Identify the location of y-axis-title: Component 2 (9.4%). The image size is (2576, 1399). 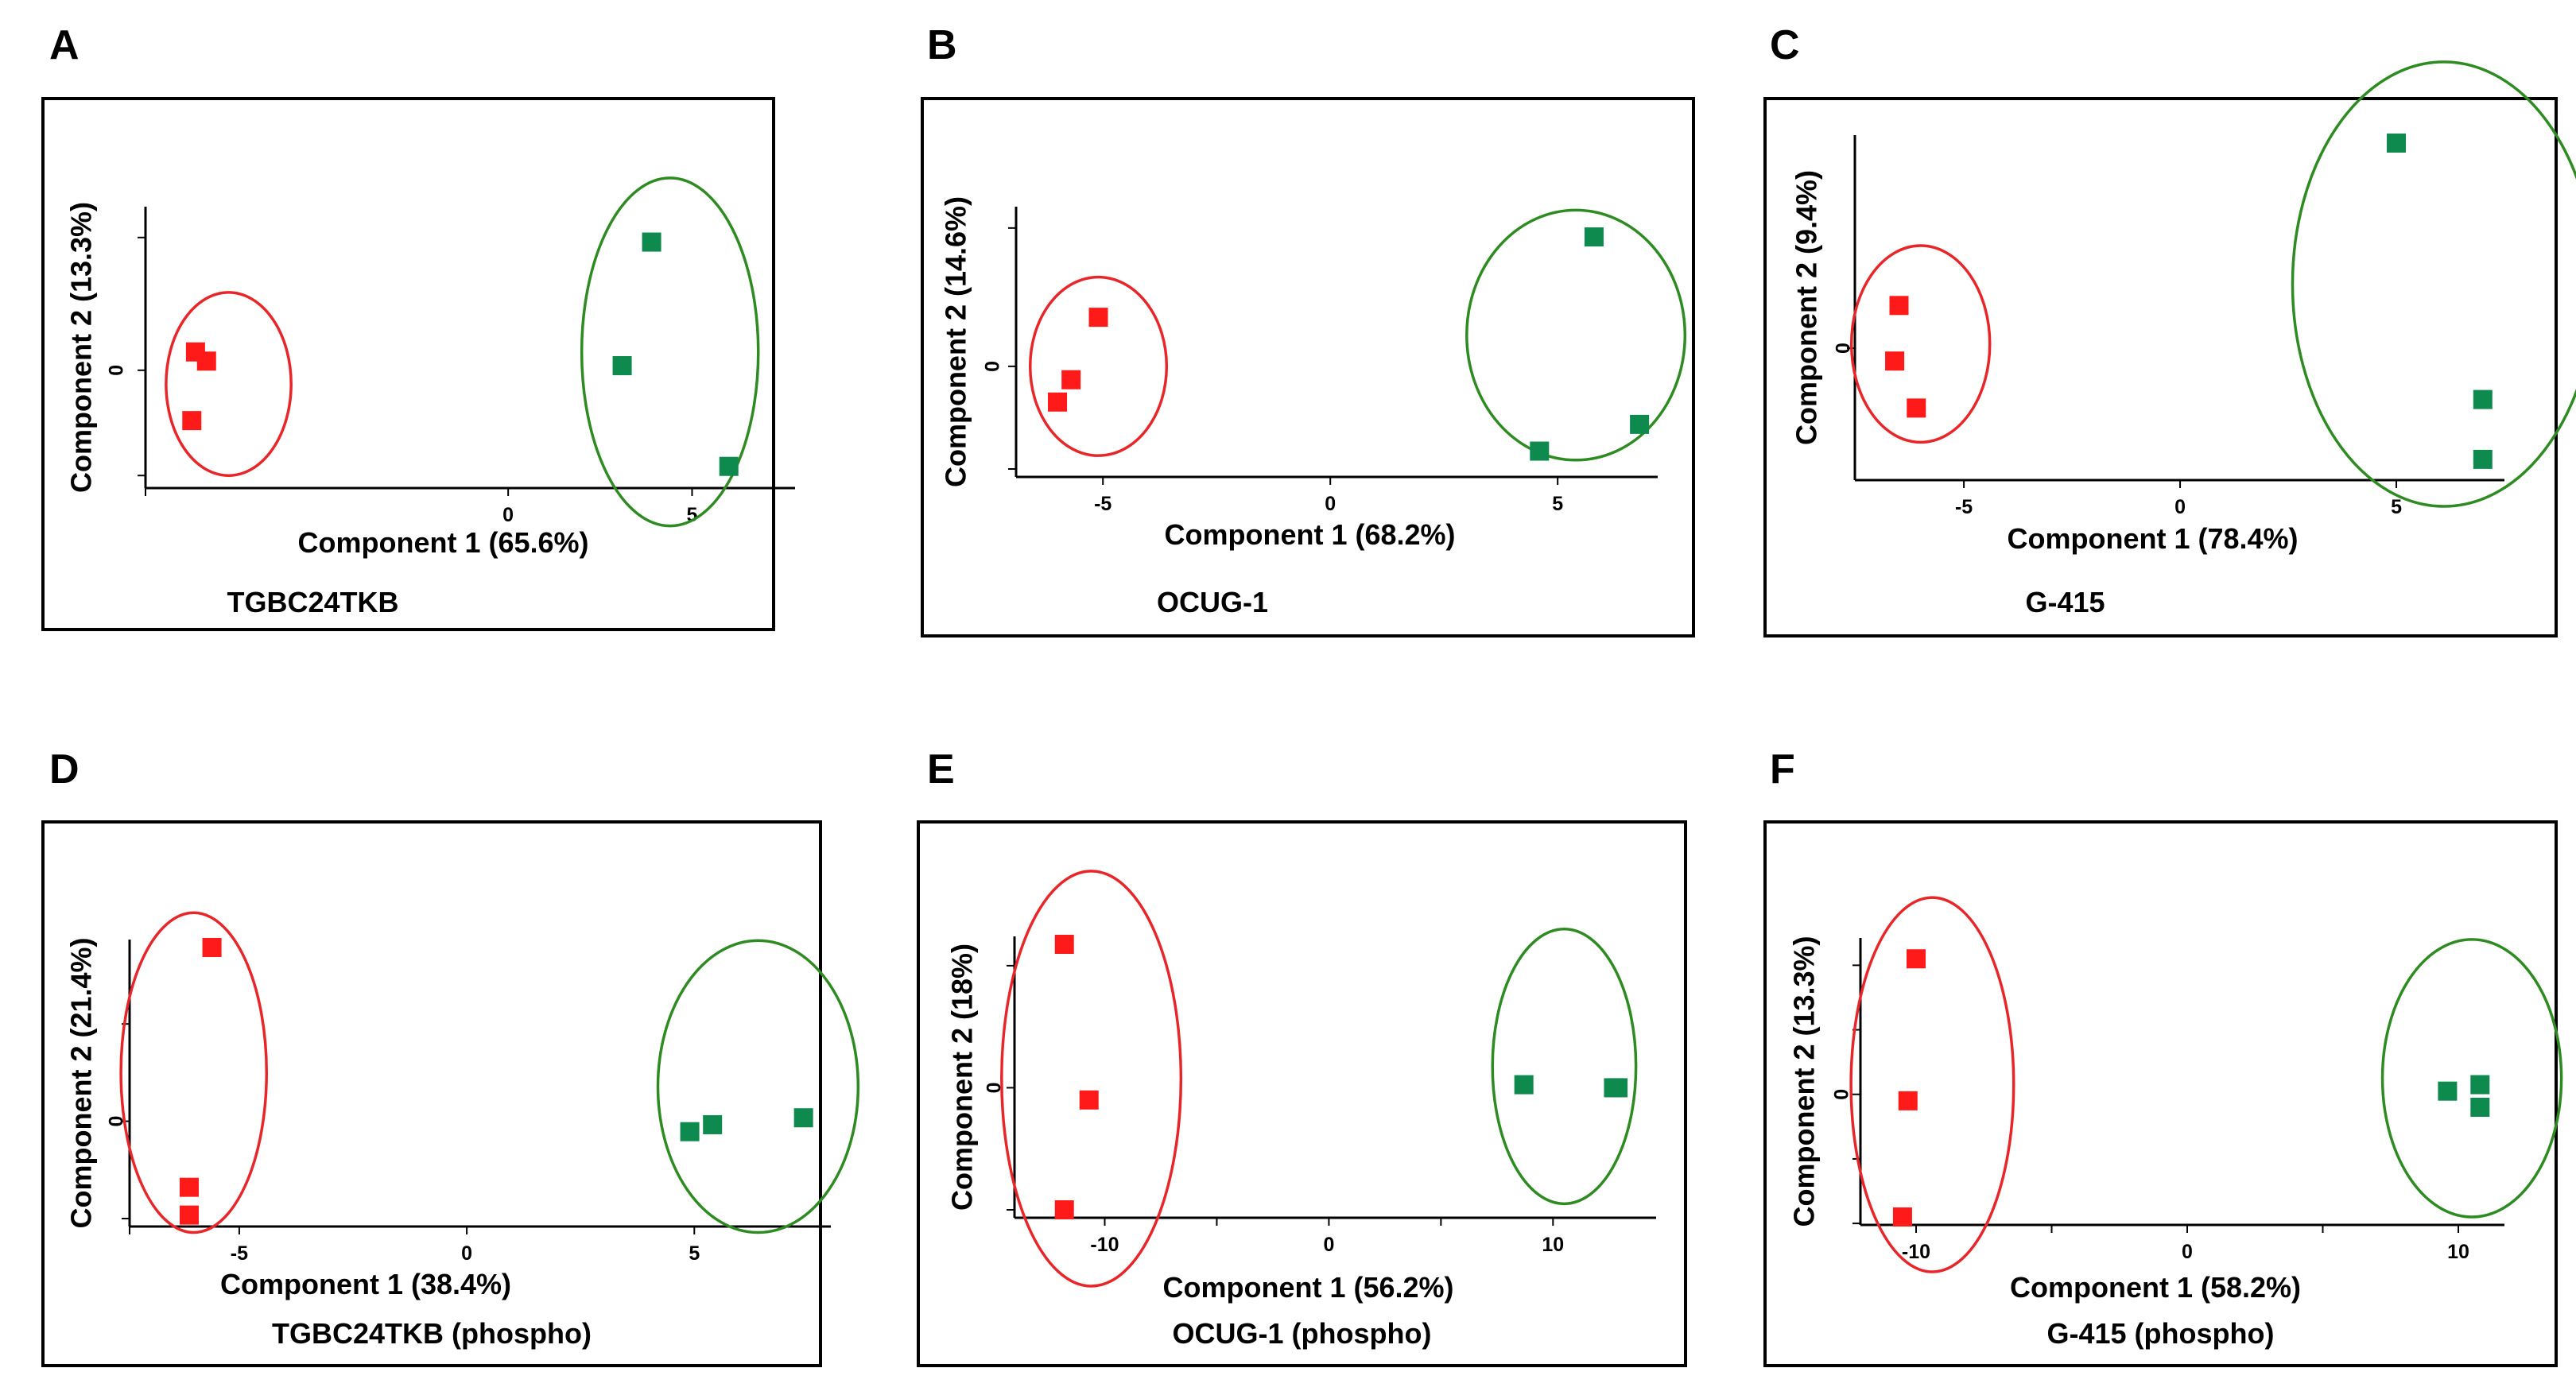
(1807, 307).